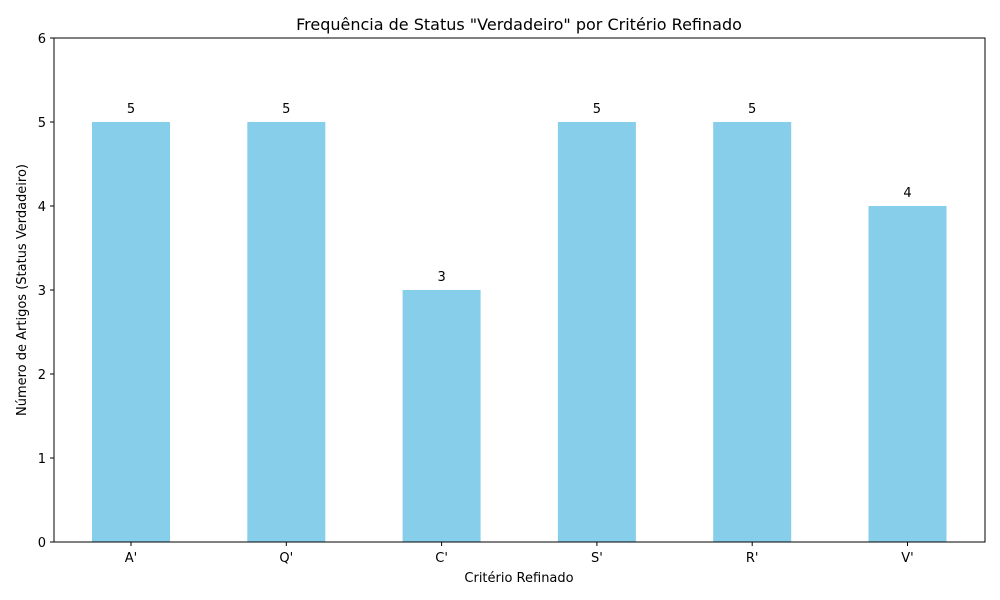 The width and height of the screenshot is (1000, 600). I want to click on data-label-1: 5, so click(286, 109).